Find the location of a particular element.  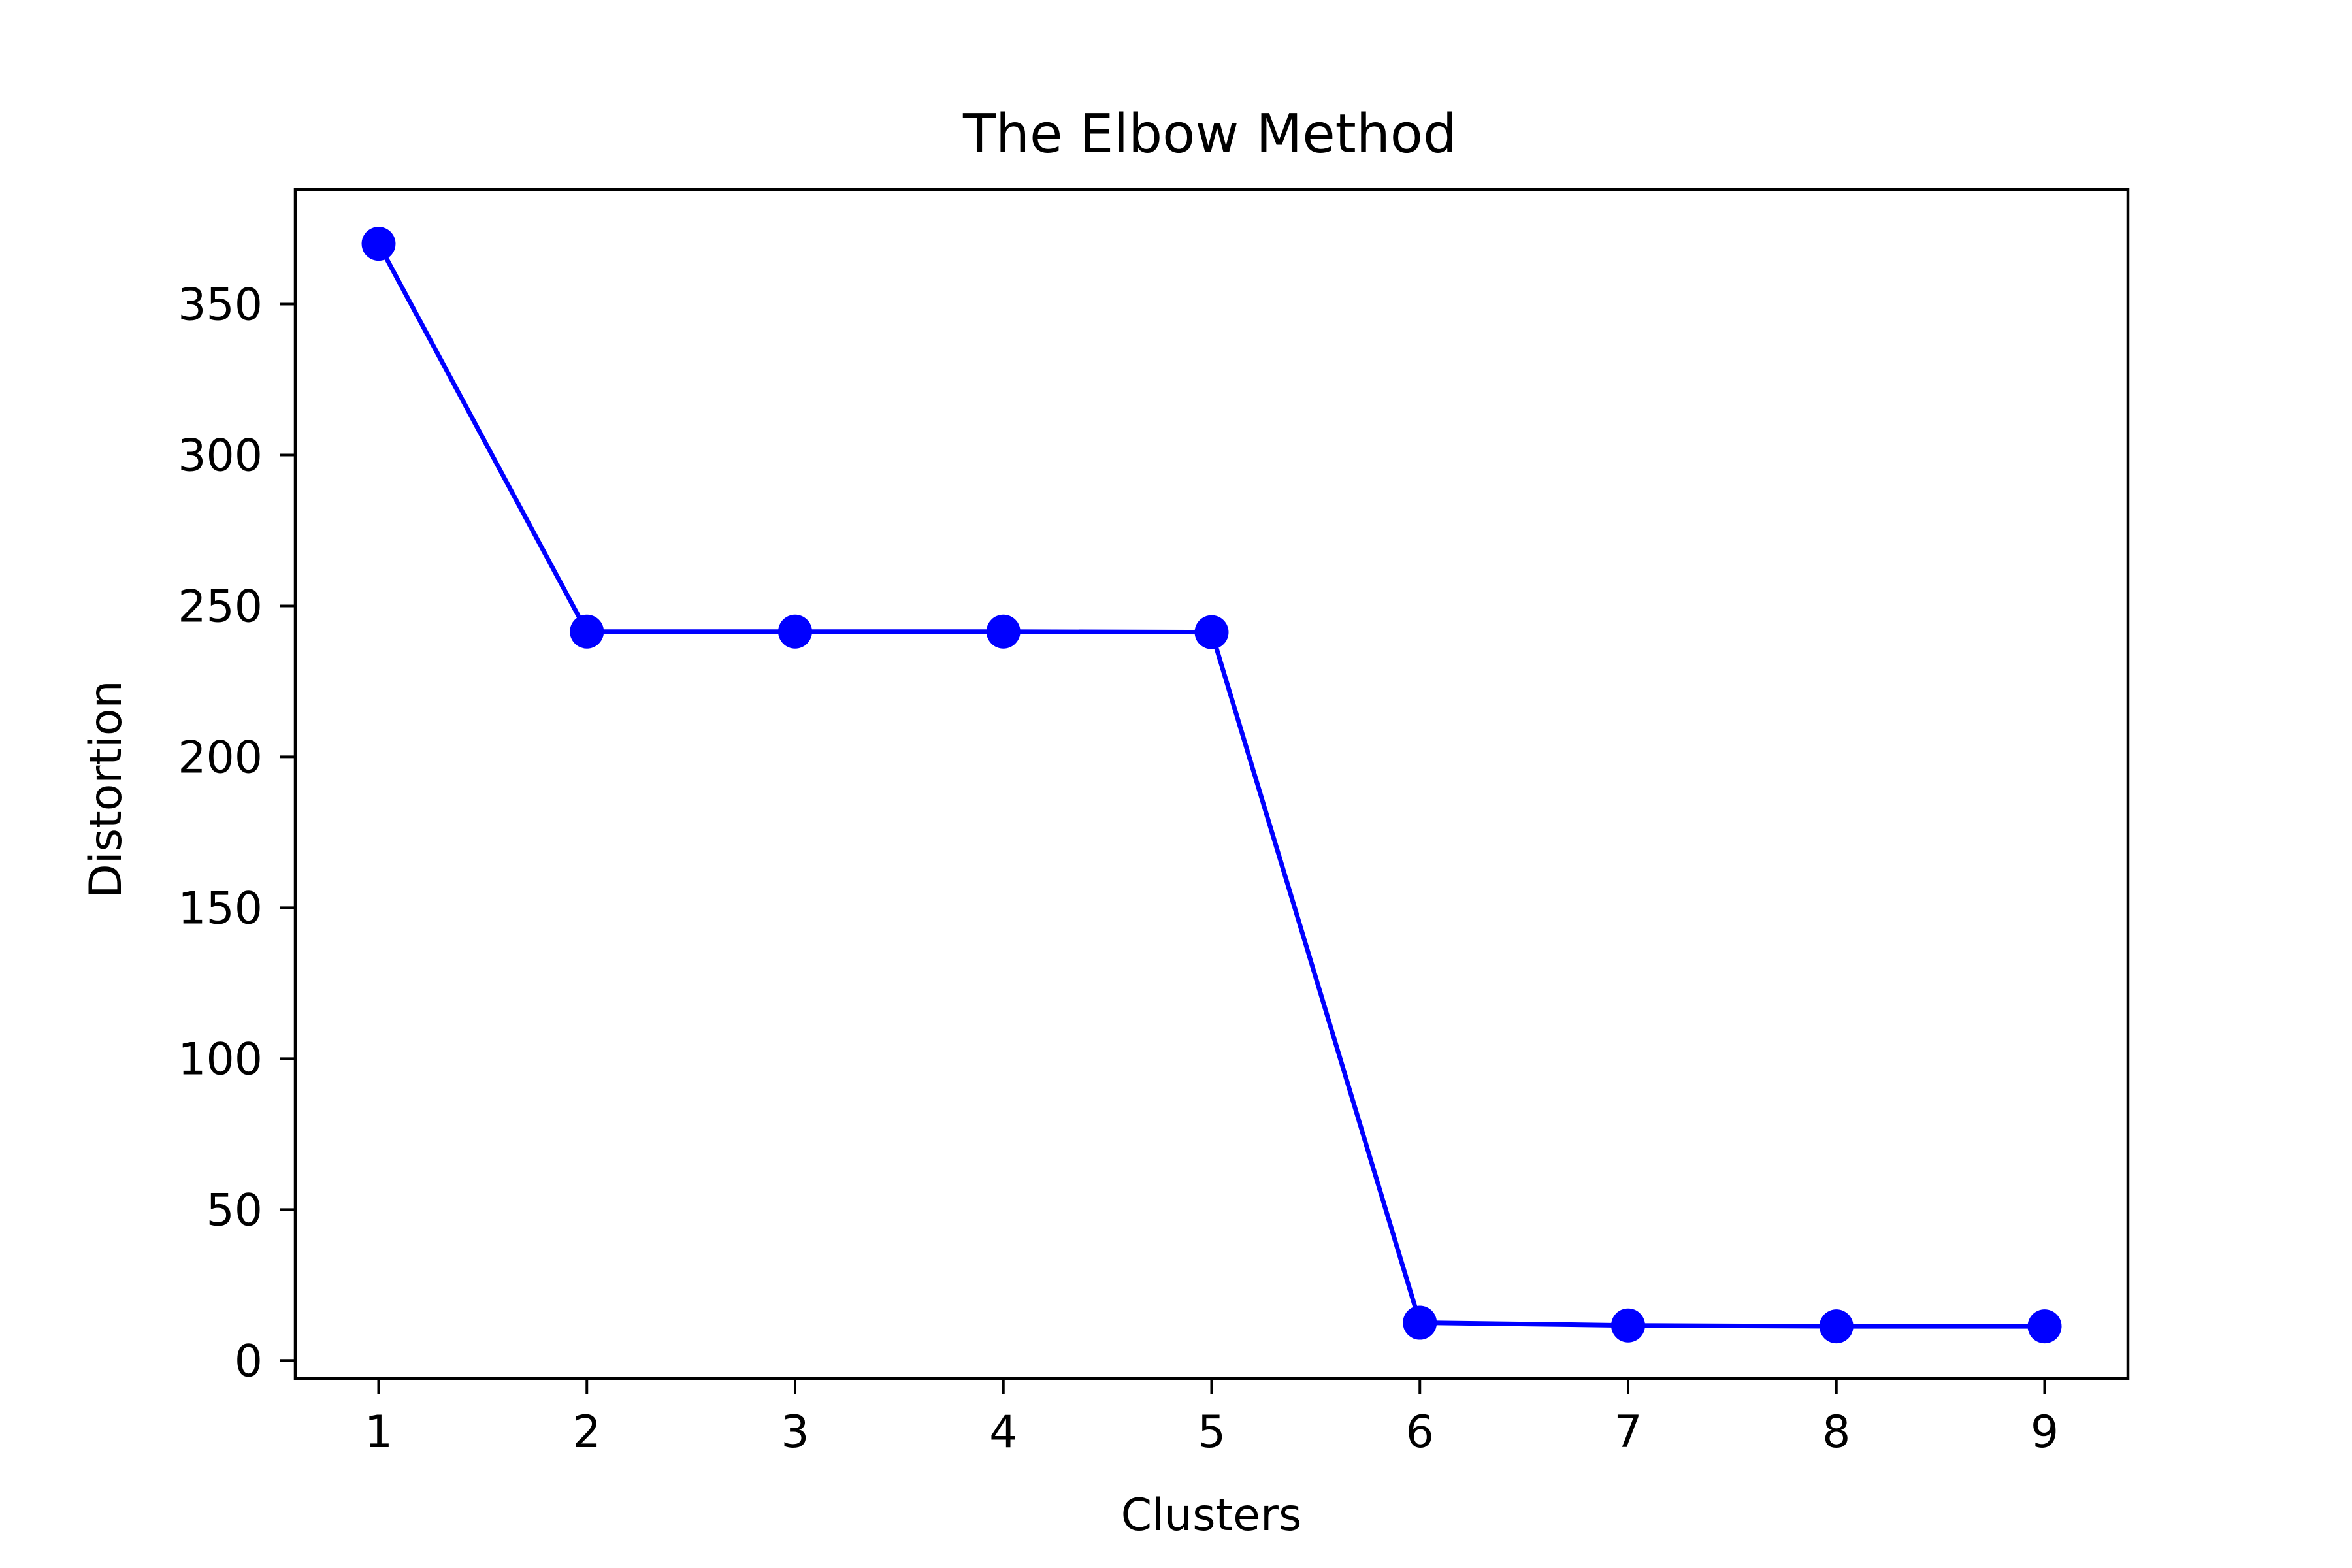

chart-title: The Elbow Method is located at coordinates (1209, 134).